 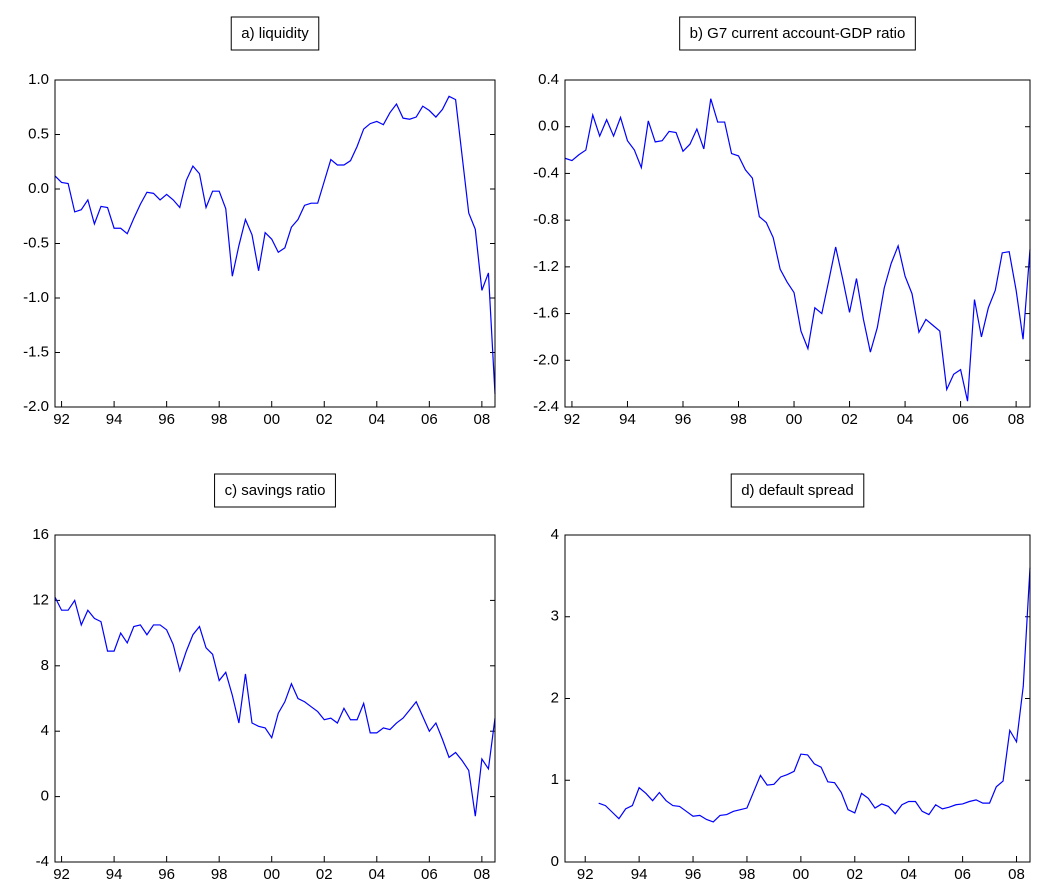 What do you see at coordinates (546, 172) in the screenshot?
I see `y-tick-label: -0.4` at bounding box center [546, 172].